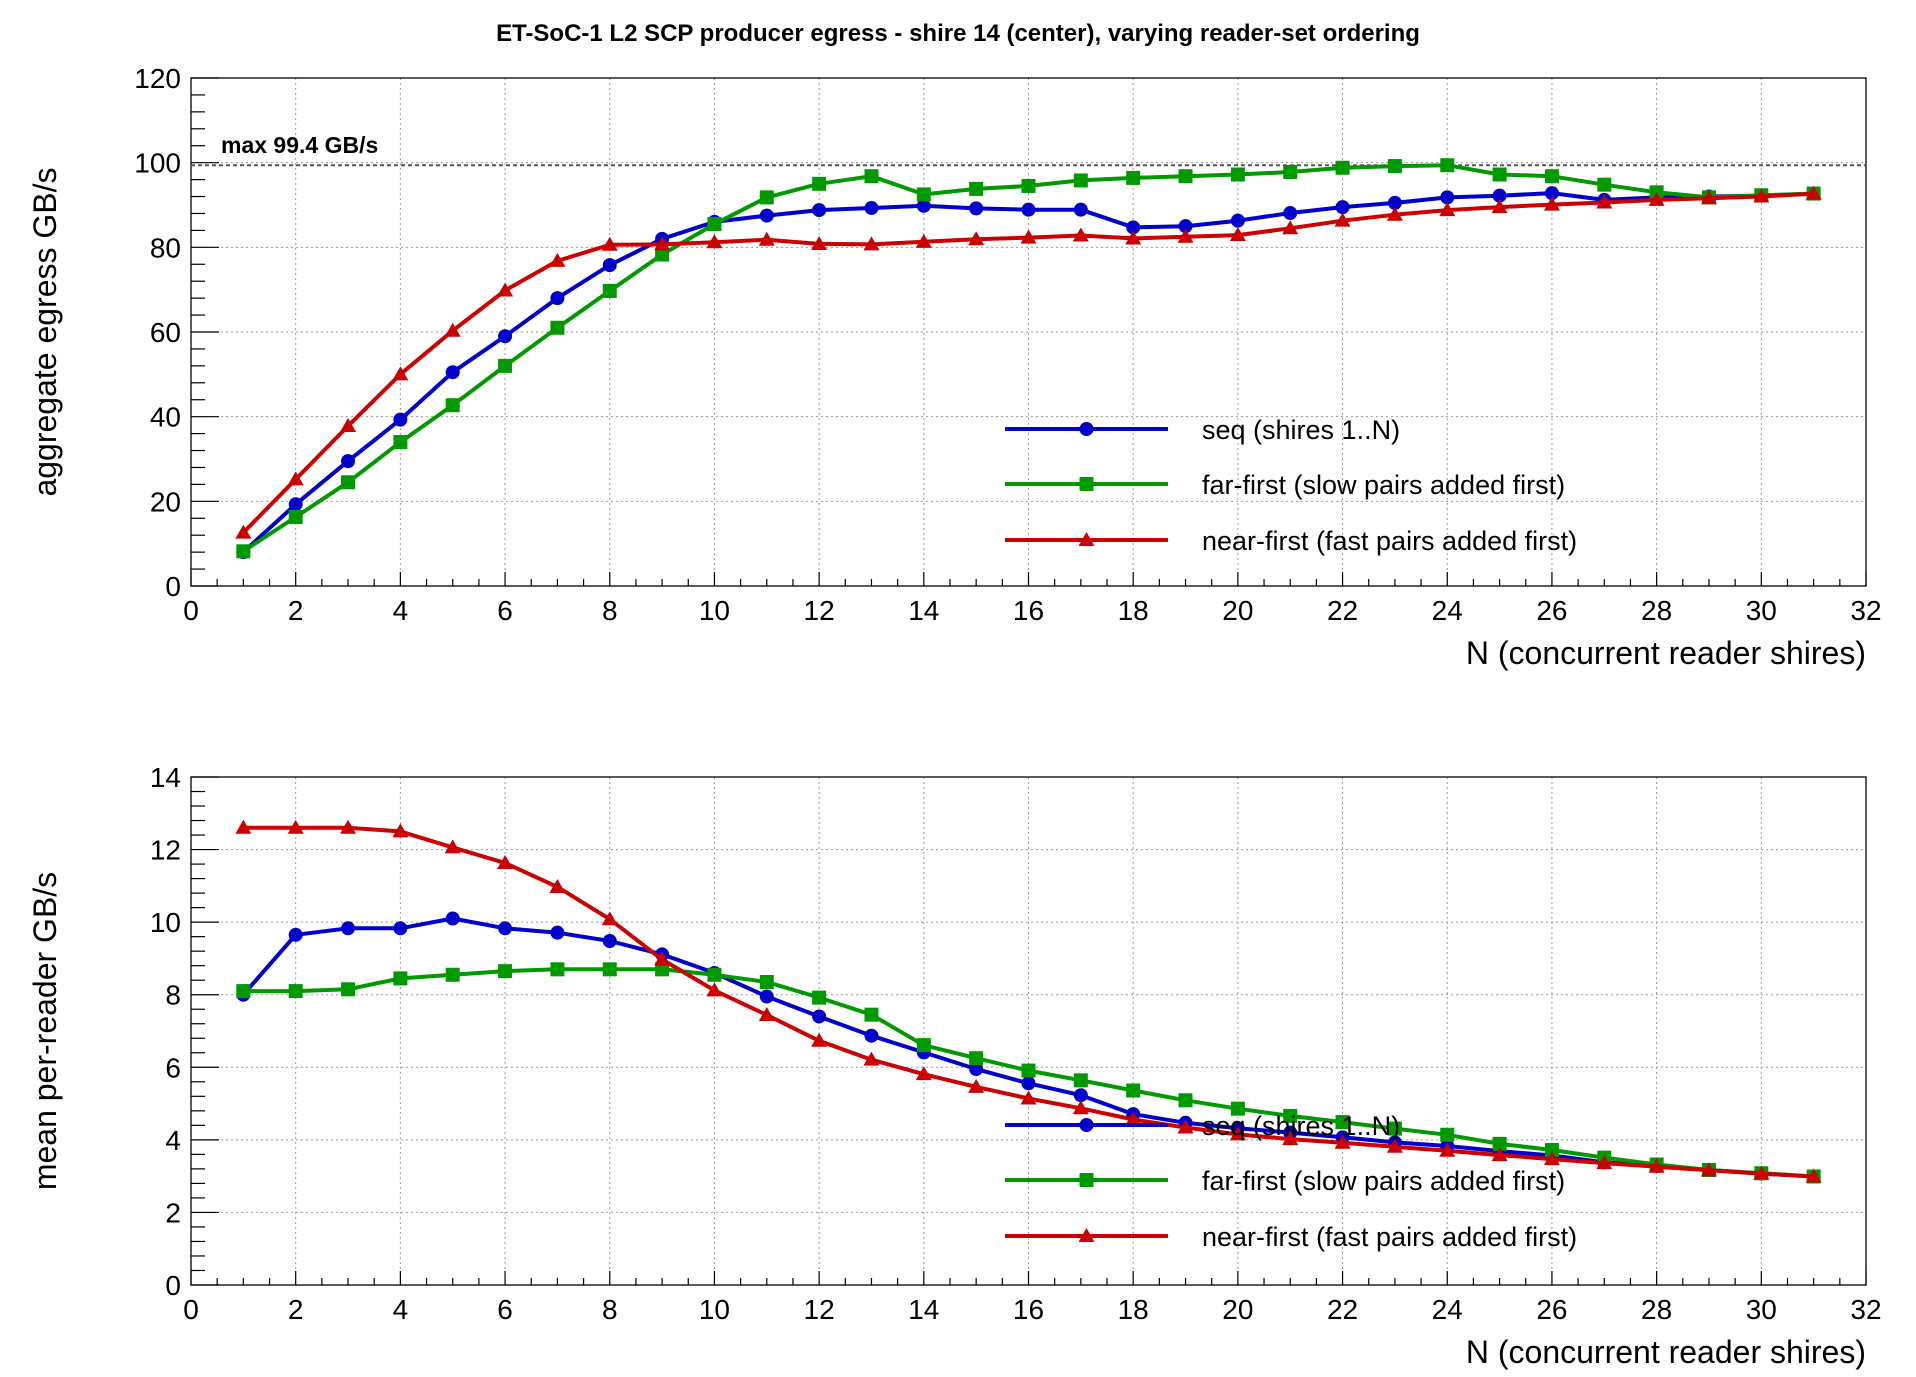 This screenshot has width=1916, height=1377. I want to click on legend-item-seq: seq (shires 1..N), so click(1202, 1126).